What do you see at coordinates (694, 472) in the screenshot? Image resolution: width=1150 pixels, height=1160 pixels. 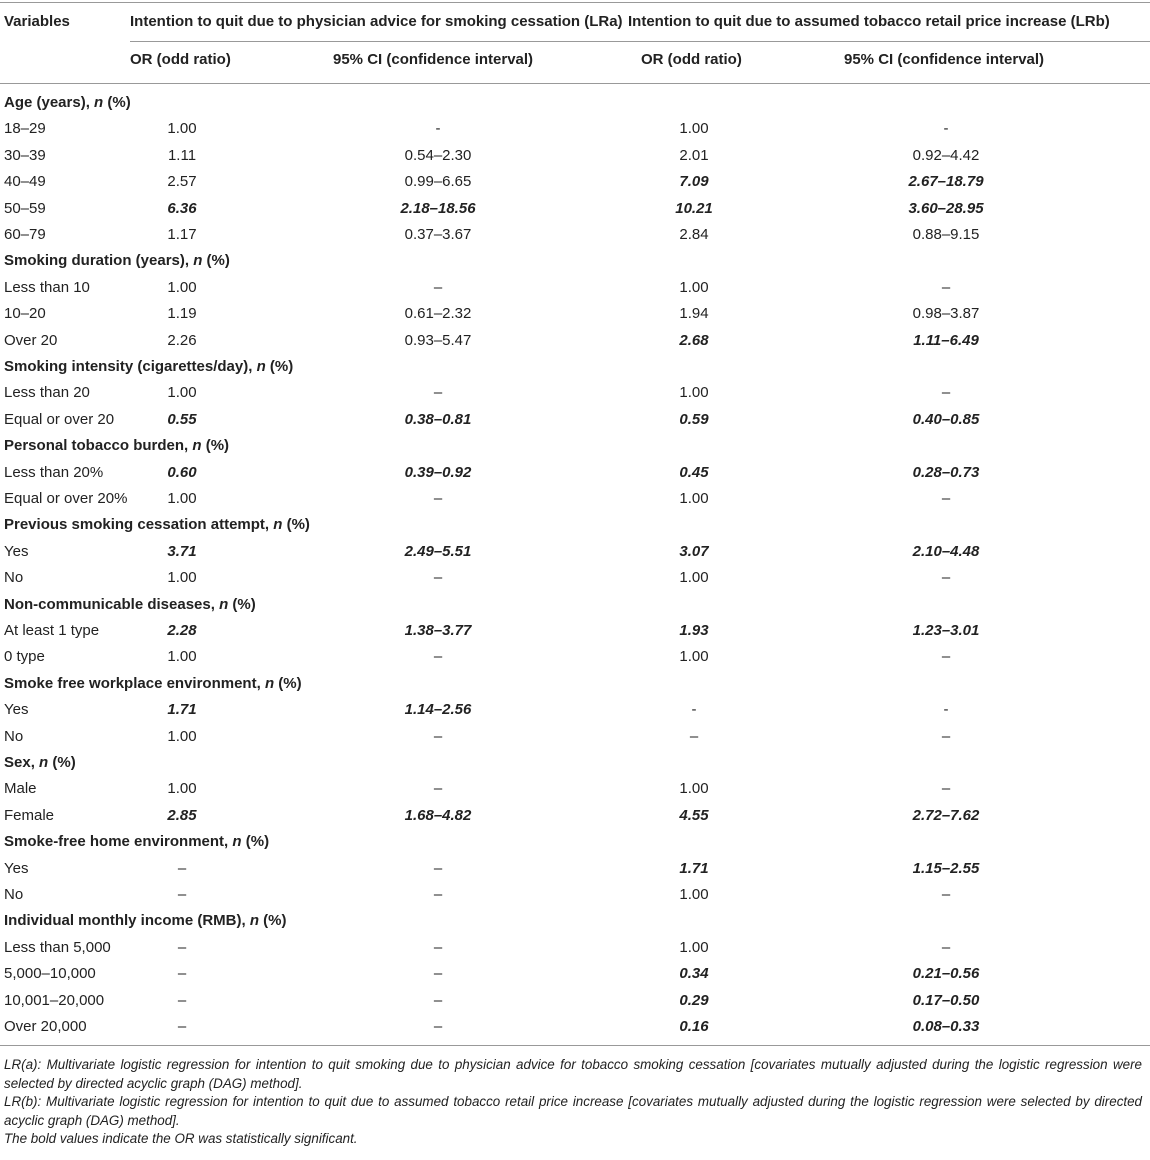 I see `cell: 0.45` at bounding box center [694, 472].